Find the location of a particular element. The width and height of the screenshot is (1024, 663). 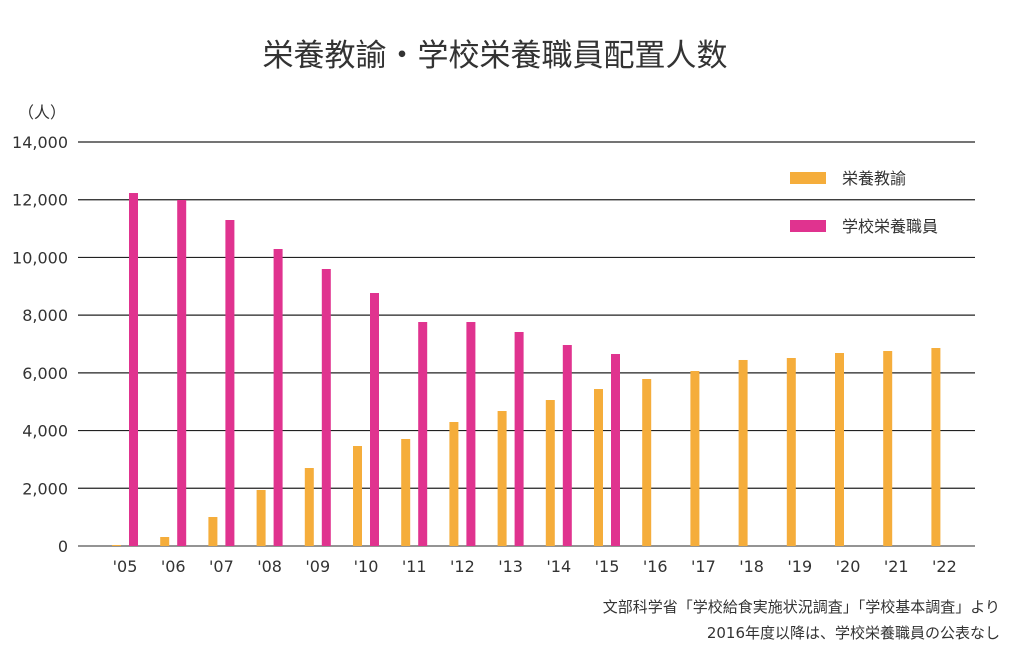

x-tick-label: '17 is located at coordinates (703, 566).